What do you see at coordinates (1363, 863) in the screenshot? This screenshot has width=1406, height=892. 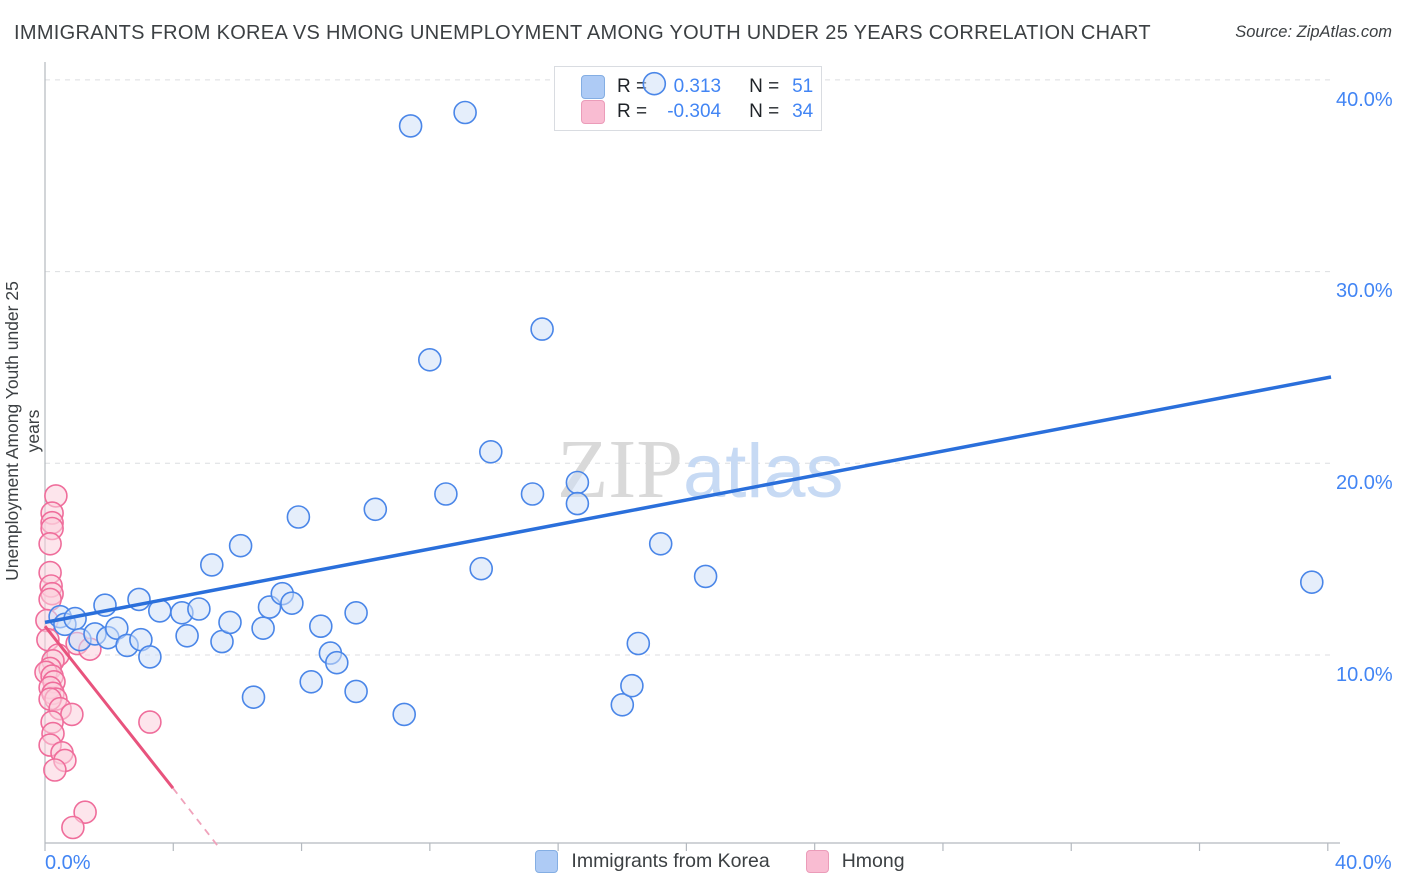 I see `x-tick-40: 40.0%` at bounding box center [1363, 863].